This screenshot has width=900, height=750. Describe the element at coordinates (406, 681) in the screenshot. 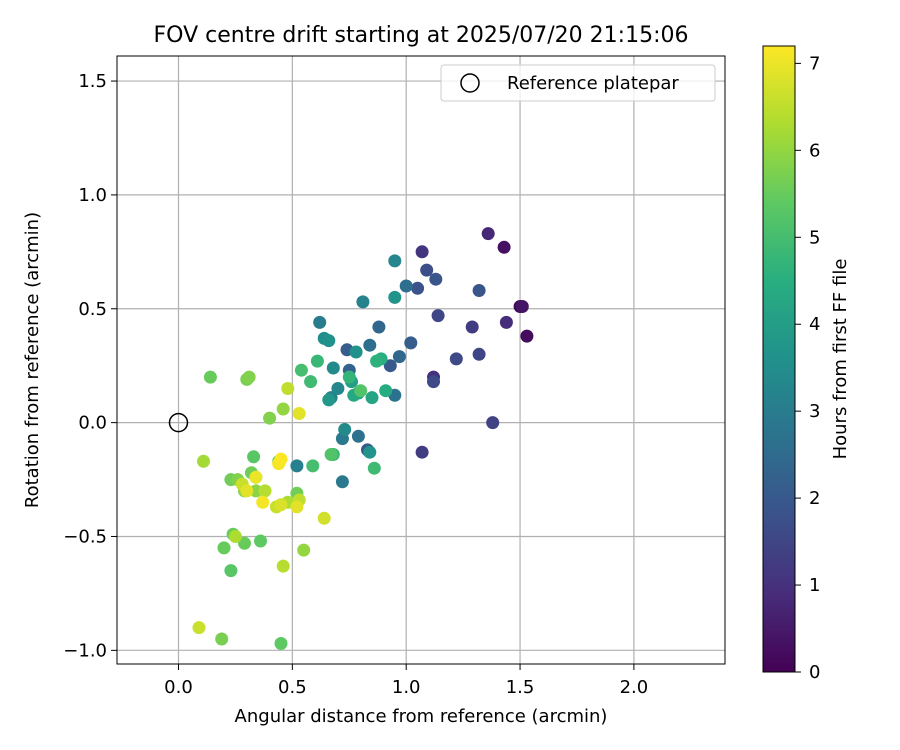

I see `x-axis-ticks: 0.0 0.5 1.0 1.5 2.0` at that location.